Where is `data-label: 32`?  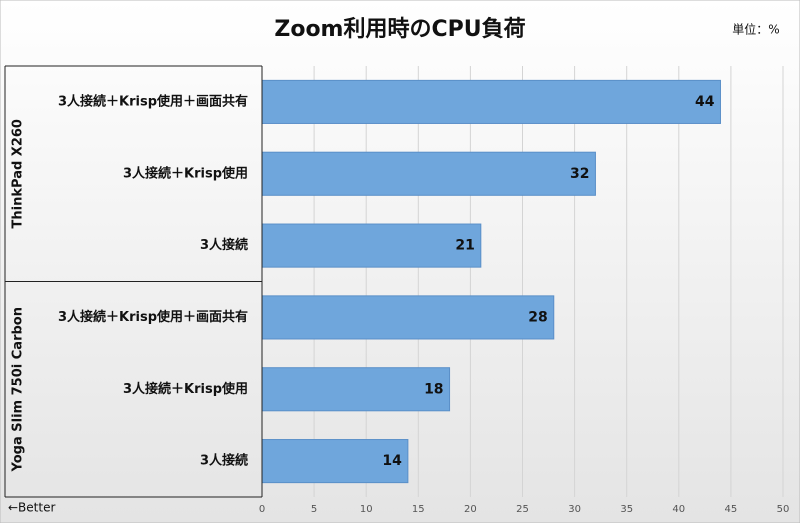
data-label: 32 is located at coordinates (579, 174).